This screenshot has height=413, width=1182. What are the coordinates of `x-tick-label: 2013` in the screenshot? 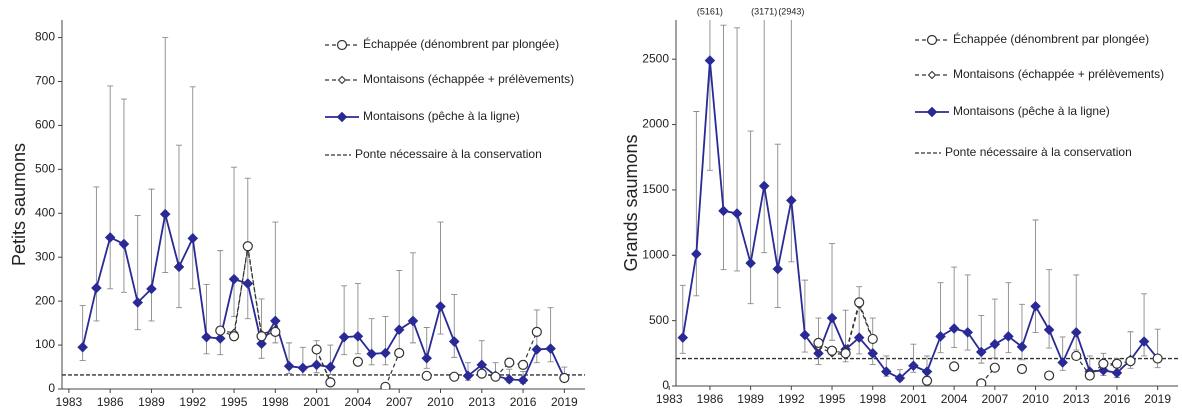 It's located at (481, 402).